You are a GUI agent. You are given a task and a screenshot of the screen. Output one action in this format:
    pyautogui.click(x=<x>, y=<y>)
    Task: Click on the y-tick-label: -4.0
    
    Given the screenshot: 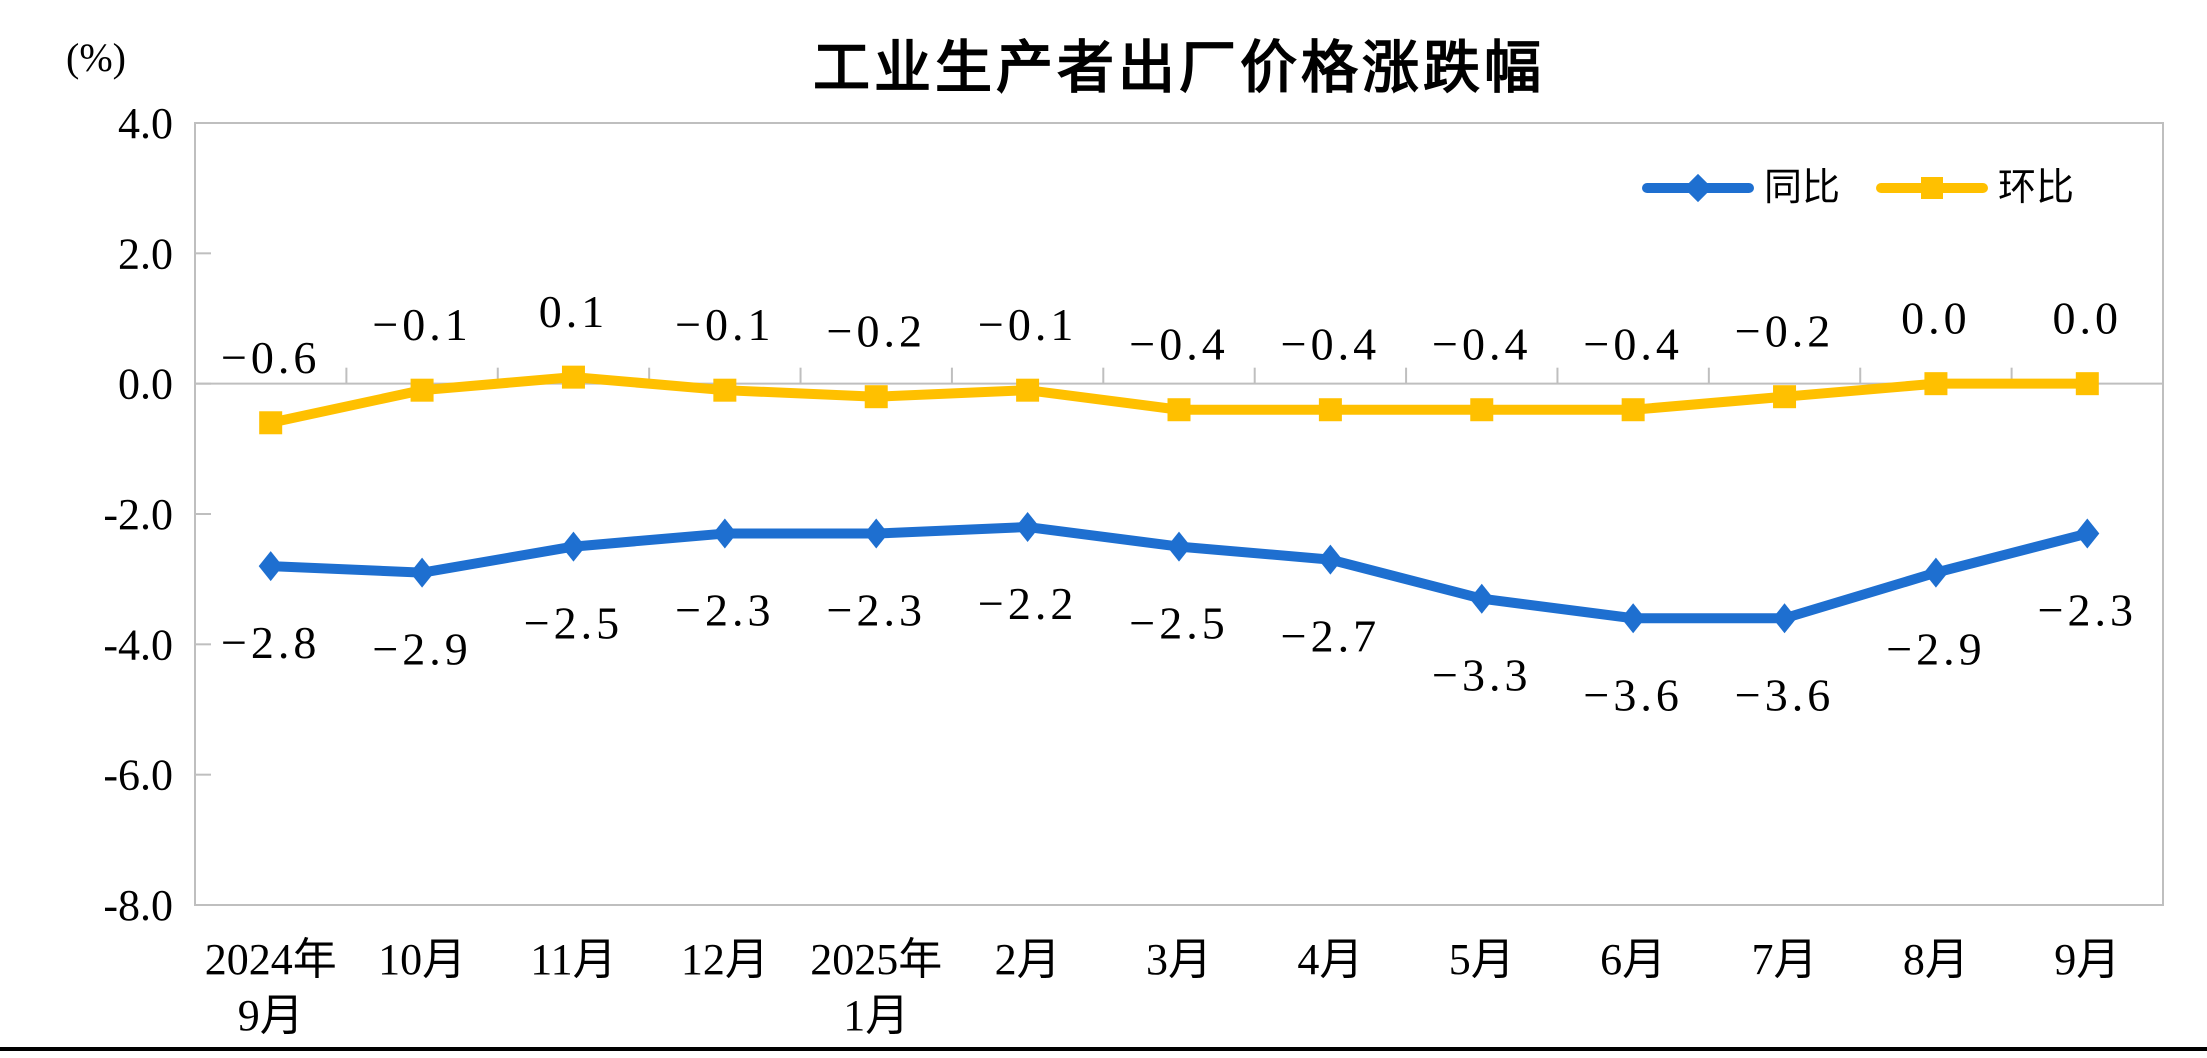 What is the action you would take?
    pyautogui.click(x=138, y=644)
    